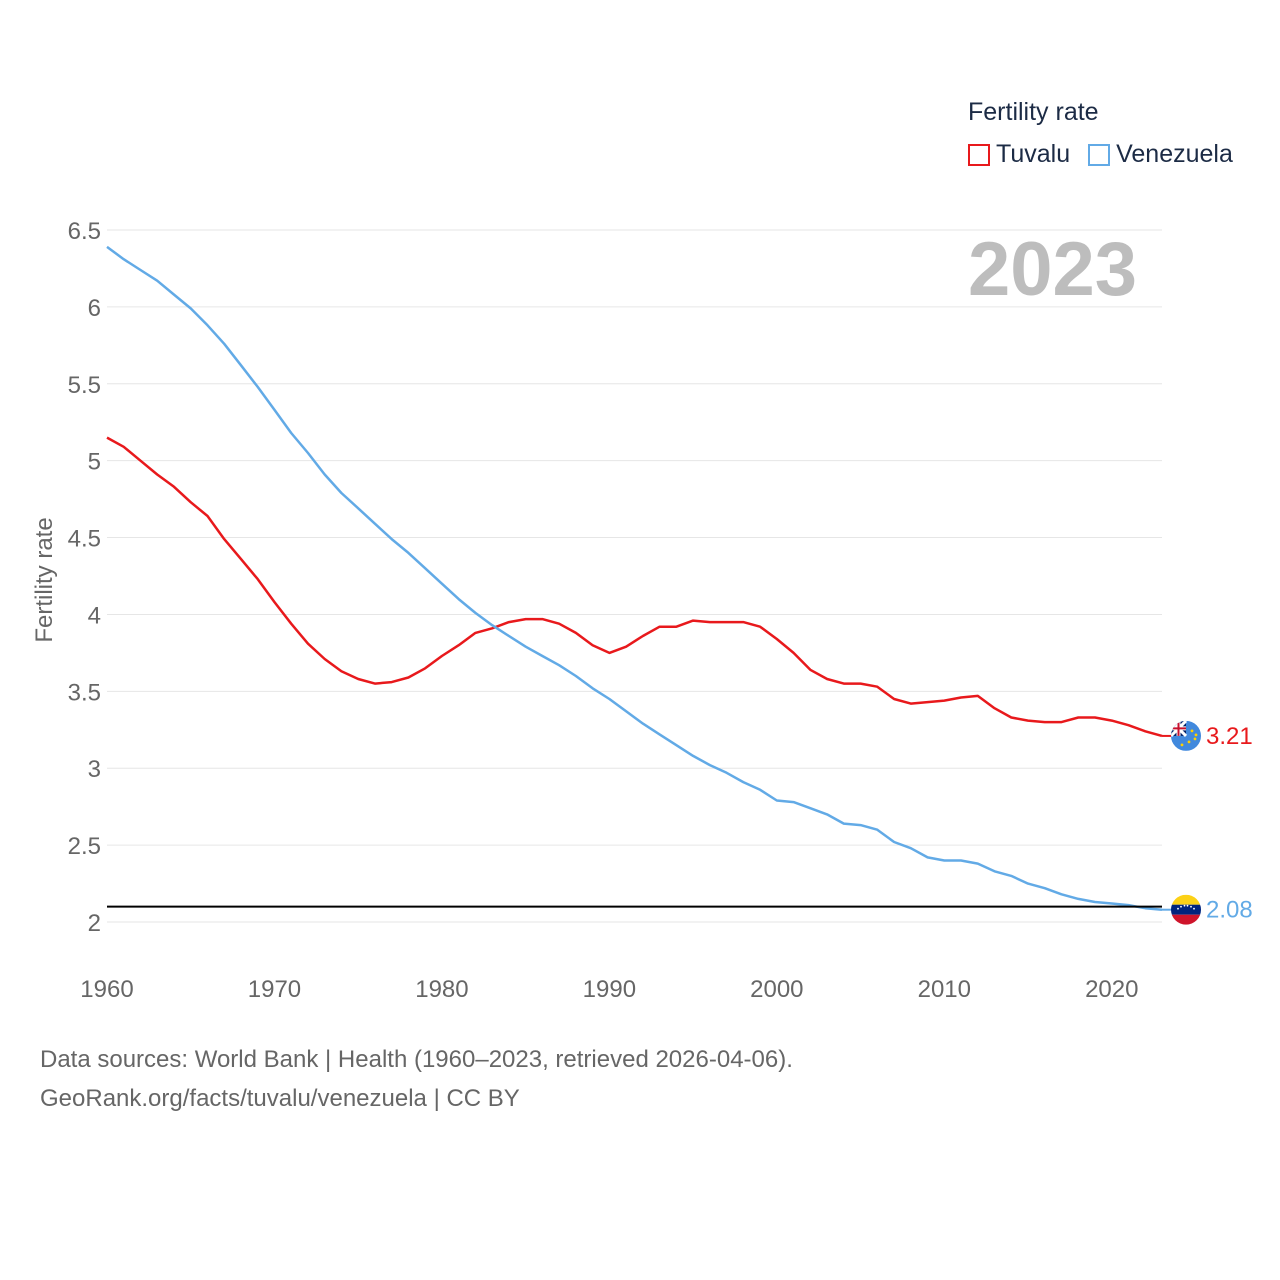  I want to click on legend-item-tuvalu: Tuvalu, so click(1019, 154).